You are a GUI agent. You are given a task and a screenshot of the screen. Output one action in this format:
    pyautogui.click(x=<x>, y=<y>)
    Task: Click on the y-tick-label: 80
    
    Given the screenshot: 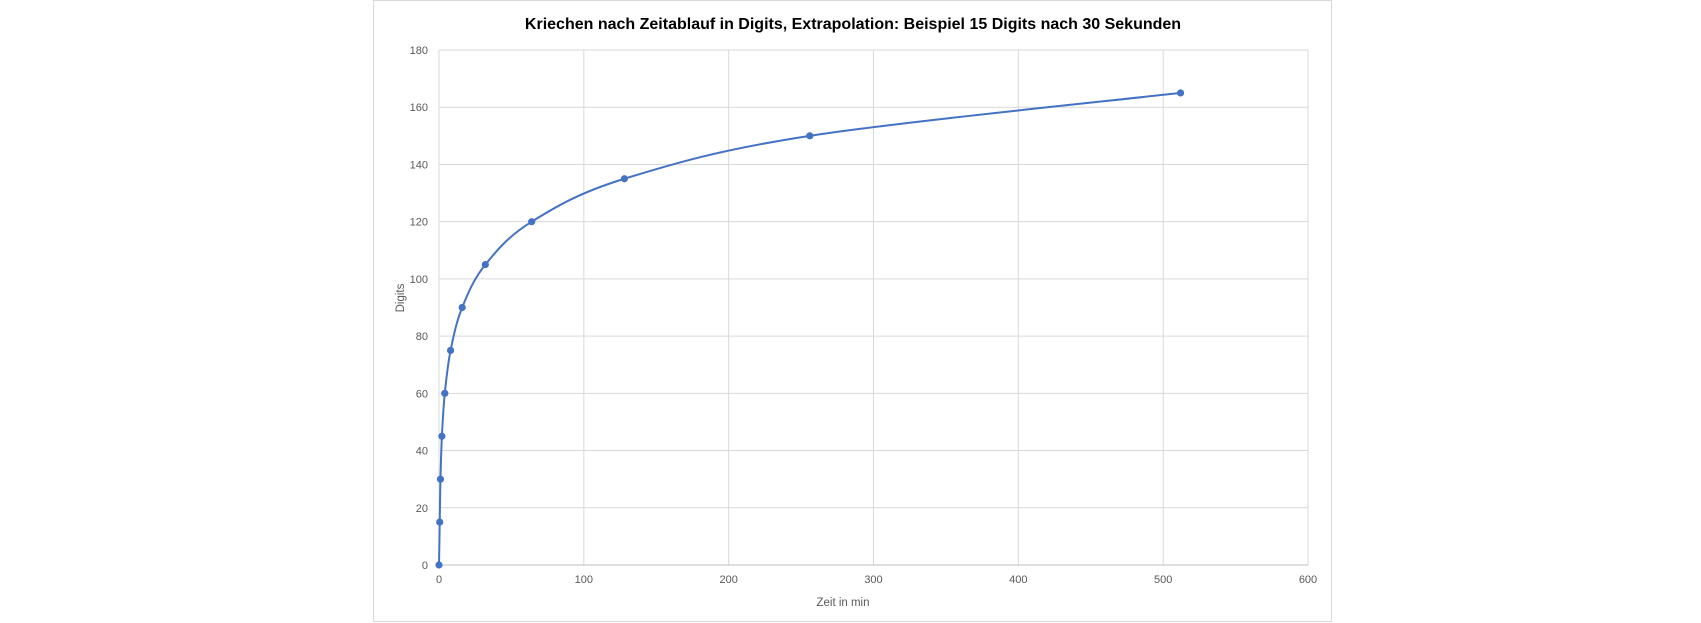 What is the action you would take?
    pyautogui.click(x=422, y=337)
    